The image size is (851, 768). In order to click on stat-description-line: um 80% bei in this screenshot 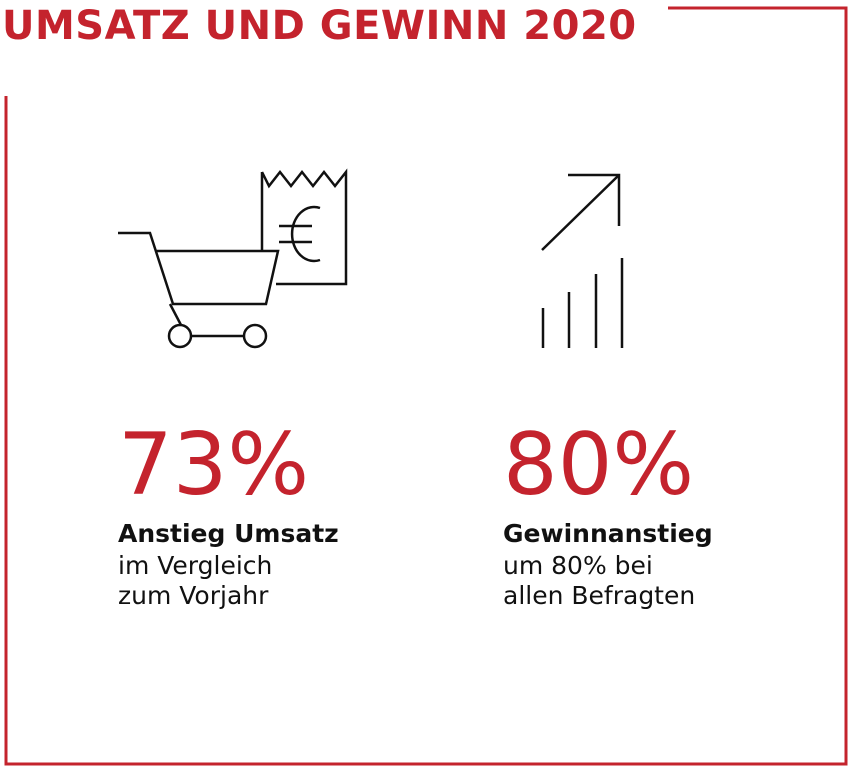, I will do `click(578, 565)`.